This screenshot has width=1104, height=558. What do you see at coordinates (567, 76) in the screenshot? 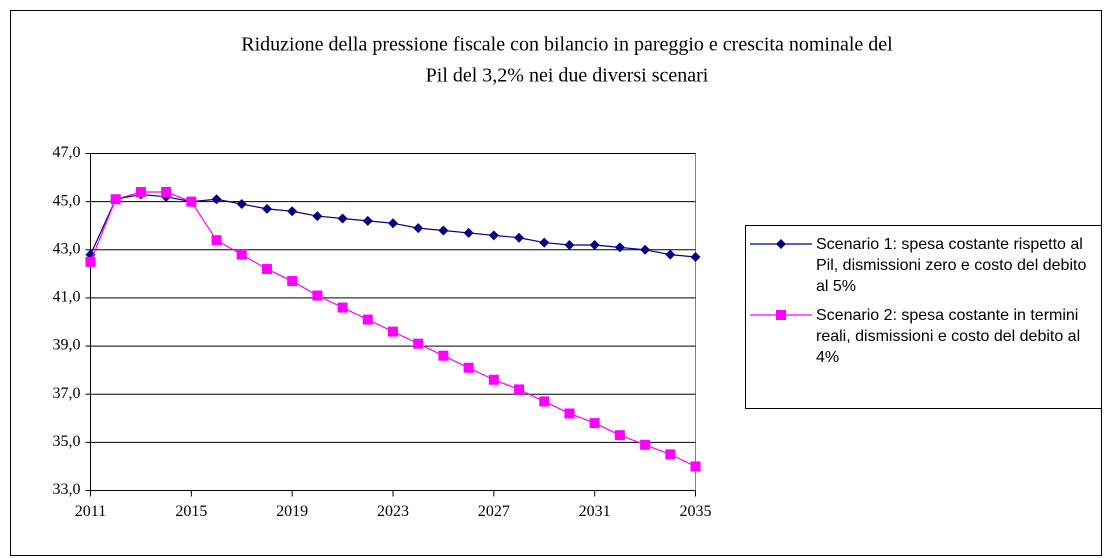
I see `chart-title: Pil del 3,2% nei due diversi scenari` at bounding box center [567, 76].